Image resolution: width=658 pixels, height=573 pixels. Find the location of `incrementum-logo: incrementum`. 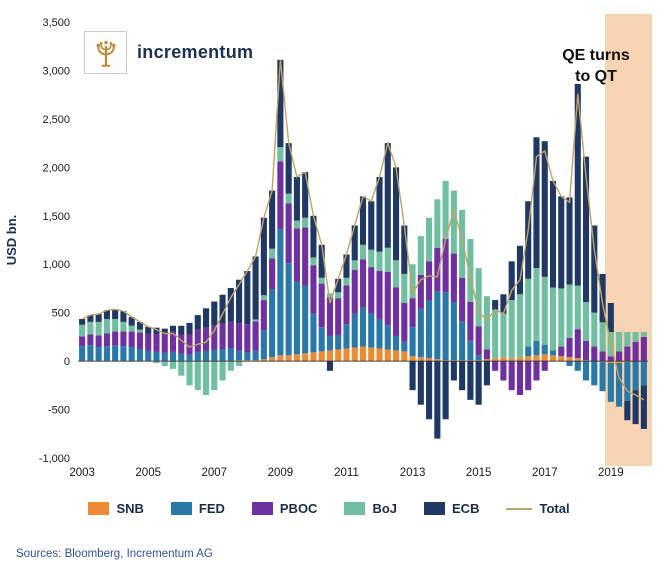

incrementum-logo: incrementum is located at coordinates (168, 52).